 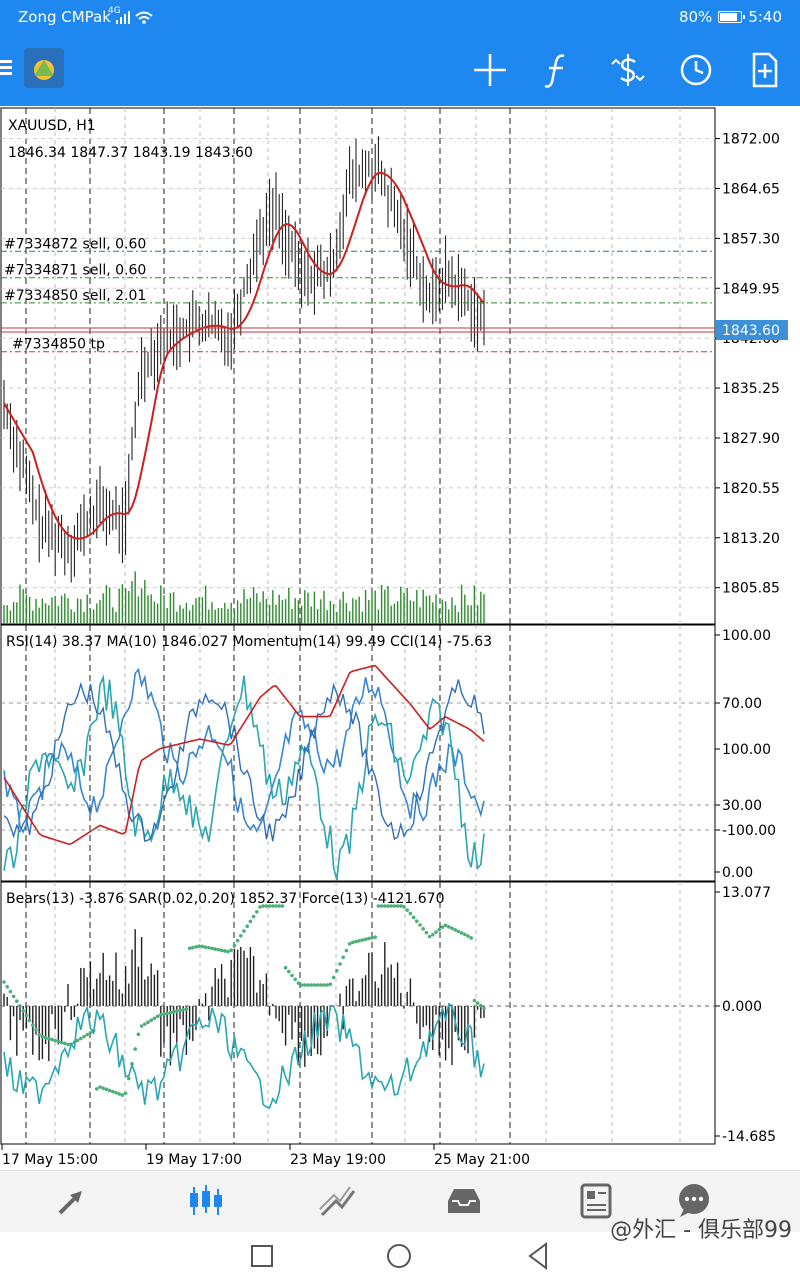 What do you see at coordinates (749, 831) in the screenshot?
I see `osc-tick-label: -100.00` at bounding box center [749, 831].